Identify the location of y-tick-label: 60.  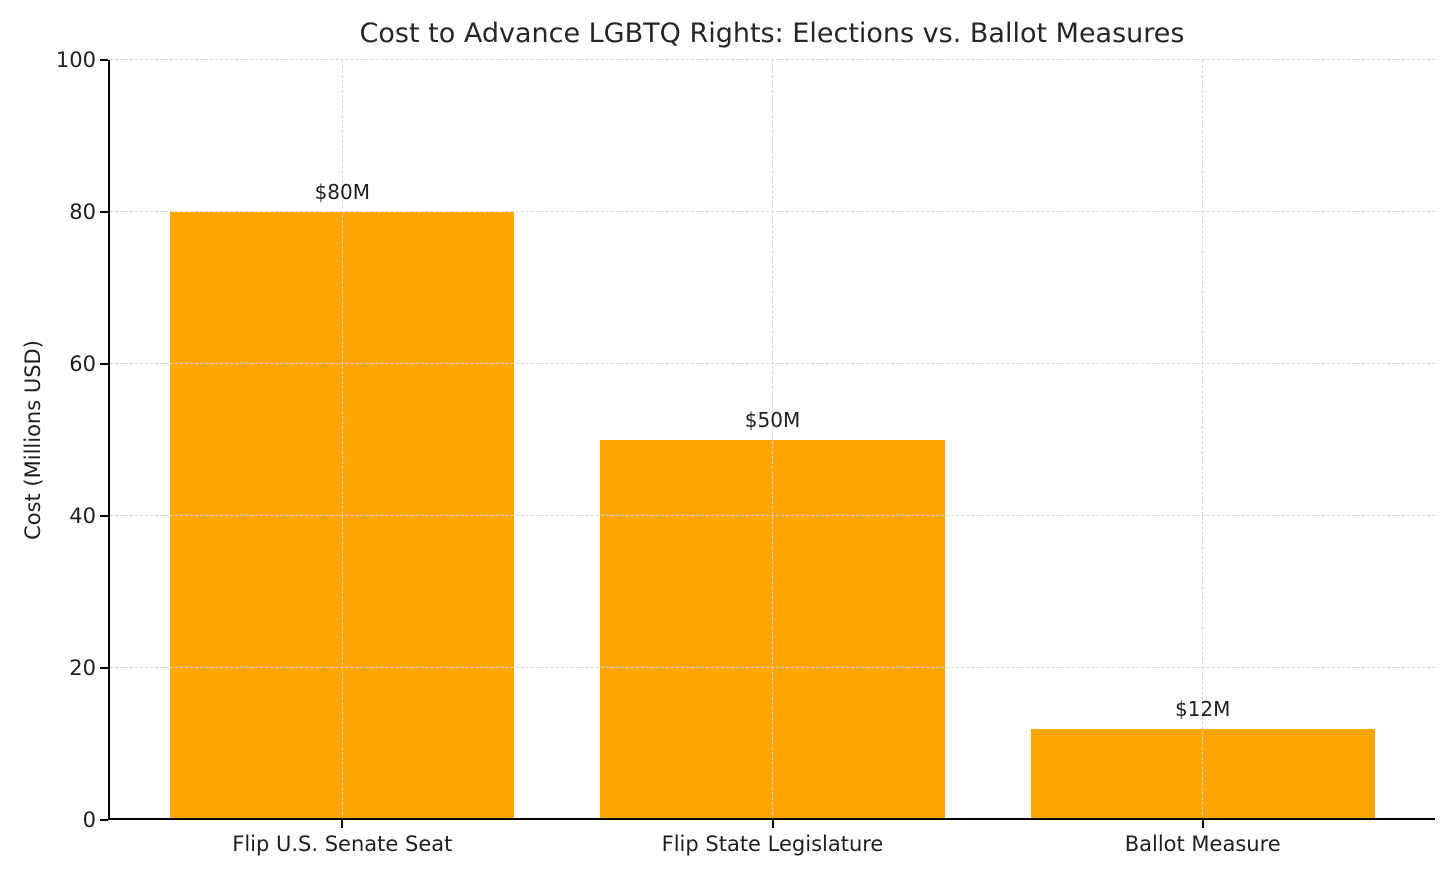
(82, 364).